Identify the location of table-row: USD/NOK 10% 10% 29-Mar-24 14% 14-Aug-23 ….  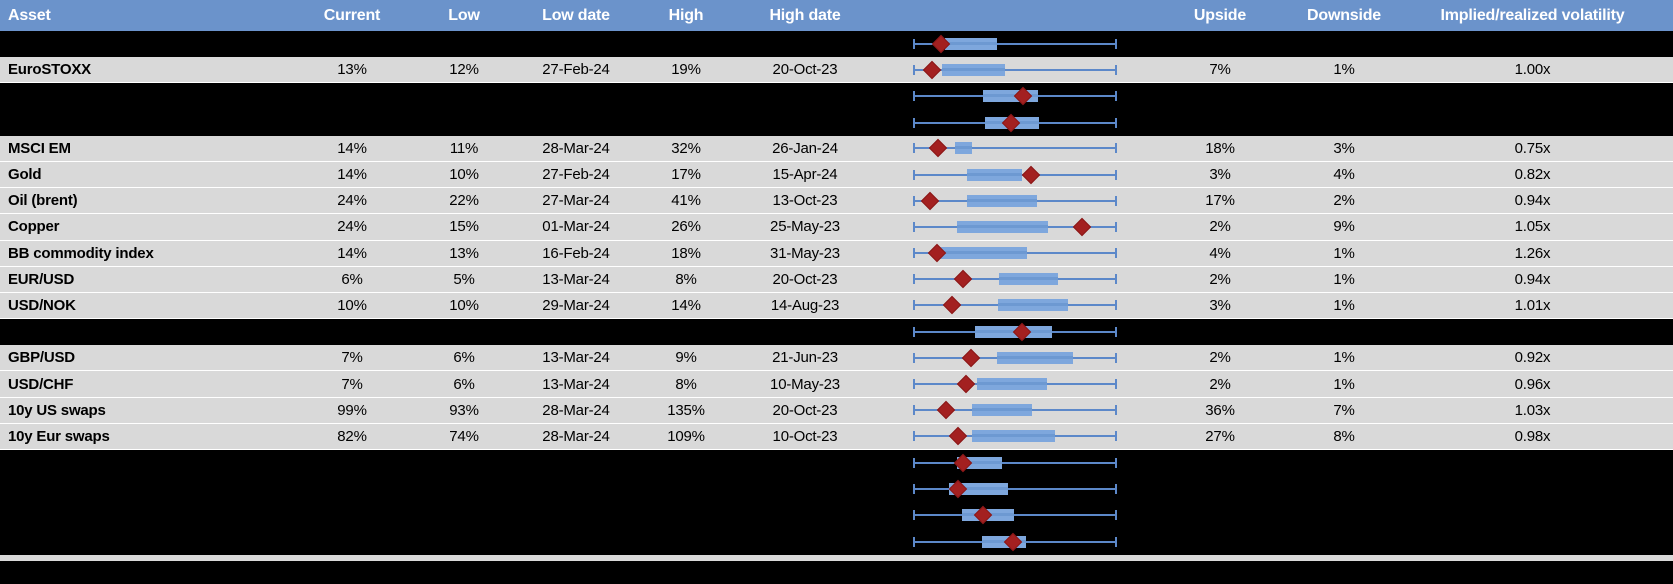
(836, 306).